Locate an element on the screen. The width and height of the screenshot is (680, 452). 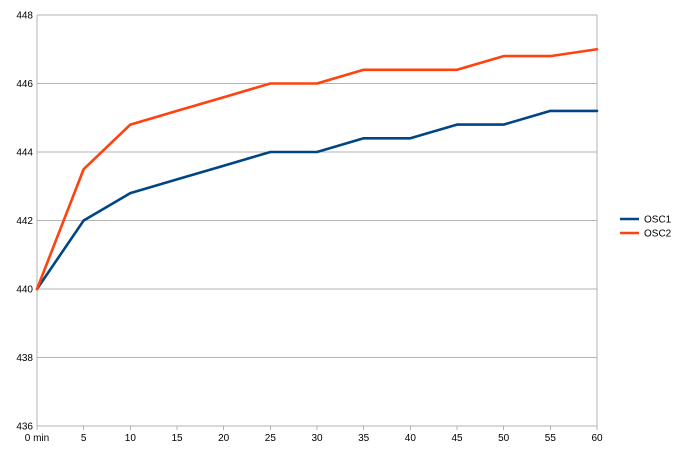
y-tick-label: 436 is located at coordinates (24, 427).